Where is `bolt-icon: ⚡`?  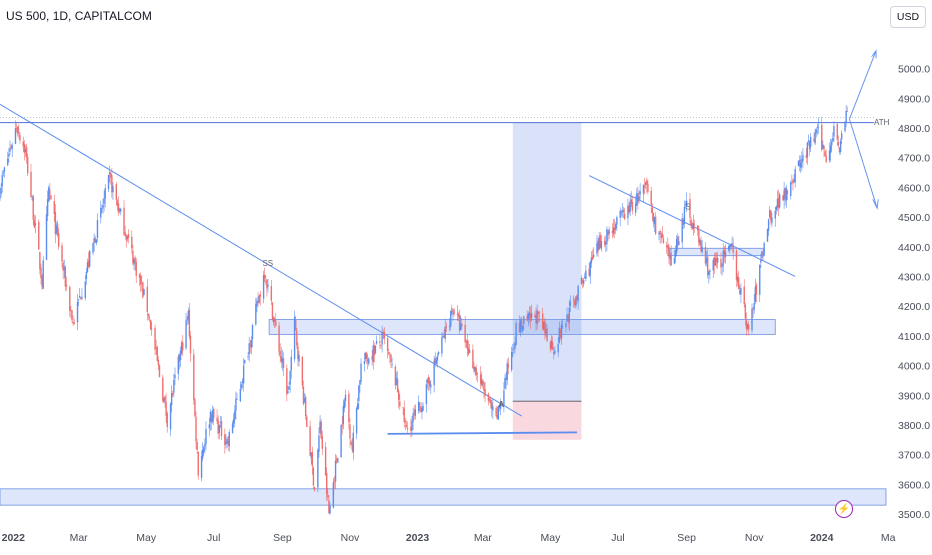 bolt-icon: ⚡ is located at coordinates (844, 509).